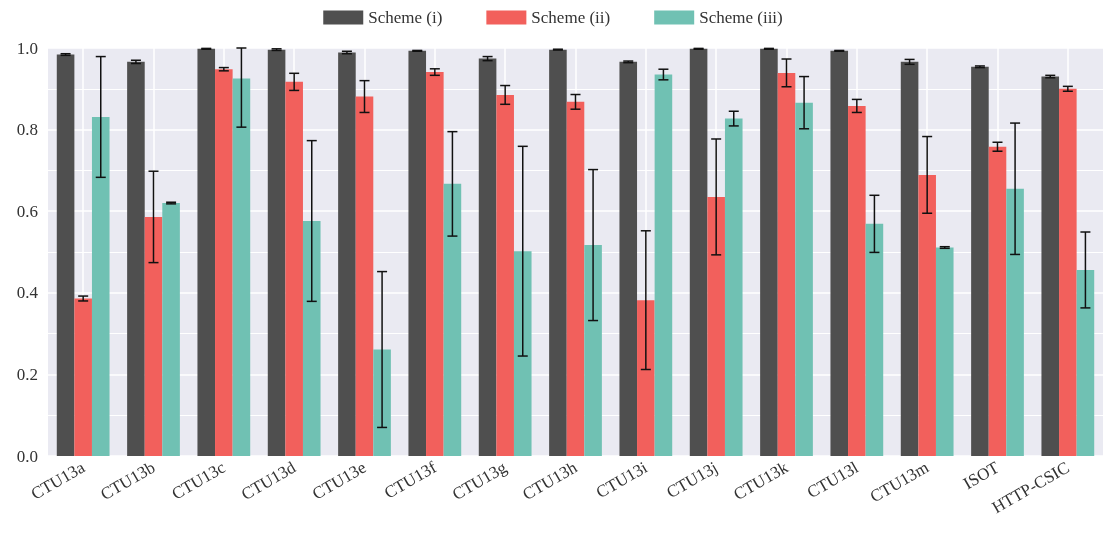  I want to click on y-tick-label: 0.2, so click(27, 374).